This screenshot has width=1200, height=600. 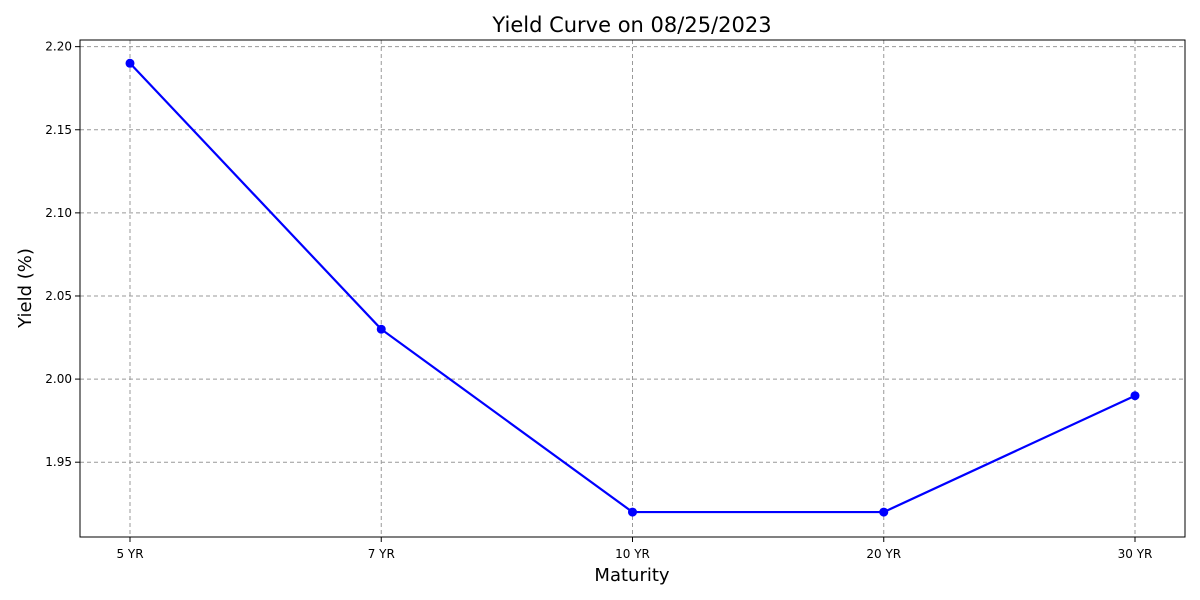 What do you see at coordinates (58, 130) in the screenshot?
I see `y-tick-label: 2.15` at bounding box center [58, 130].